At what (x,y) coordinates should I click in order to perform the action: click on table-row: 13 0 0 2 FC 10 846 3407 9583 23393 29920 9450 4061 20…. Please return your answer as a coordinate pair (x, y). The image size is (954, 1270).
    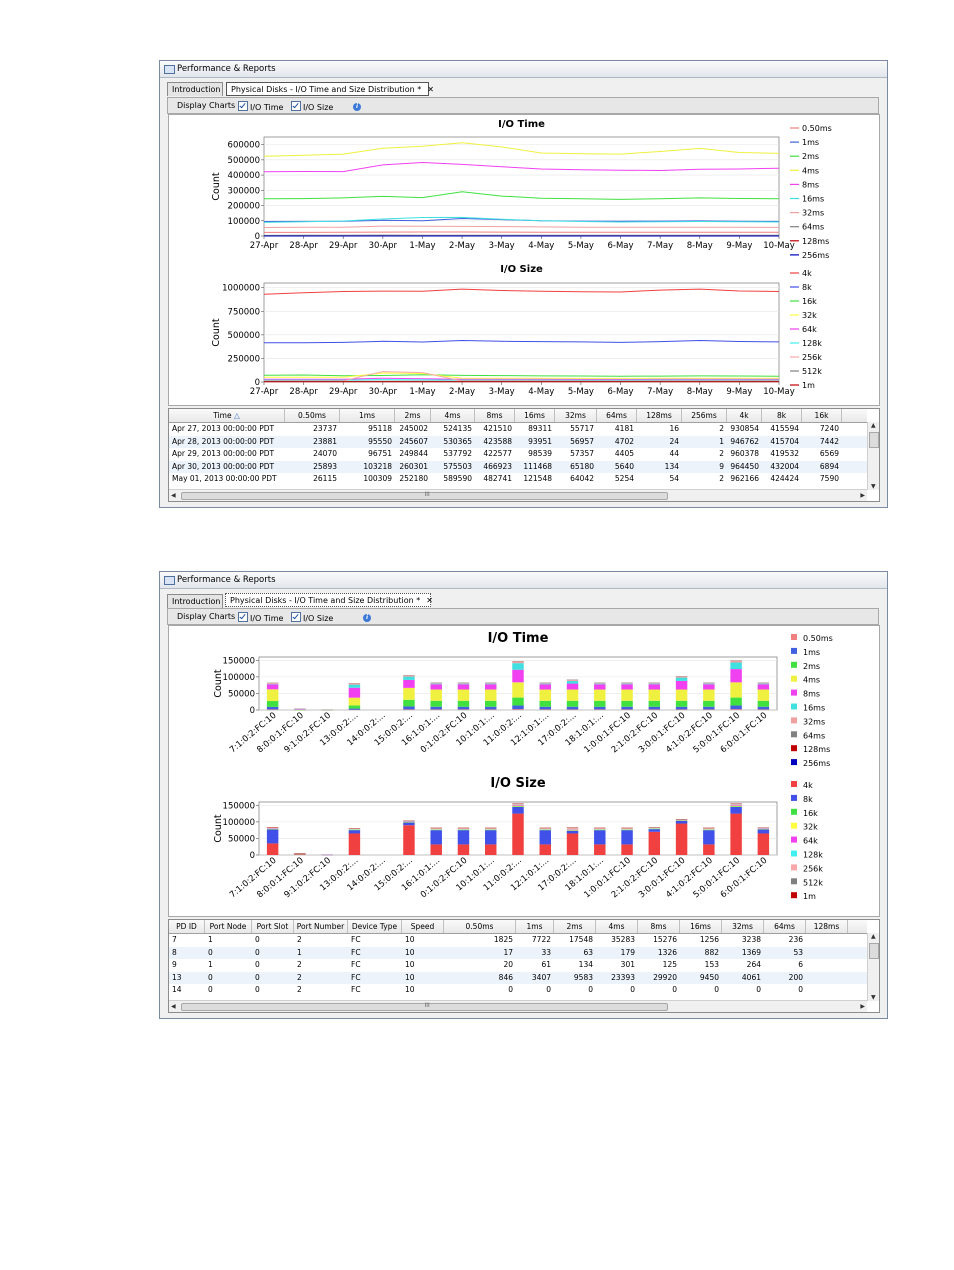
    Looking at the image, I should click on (518, 977).